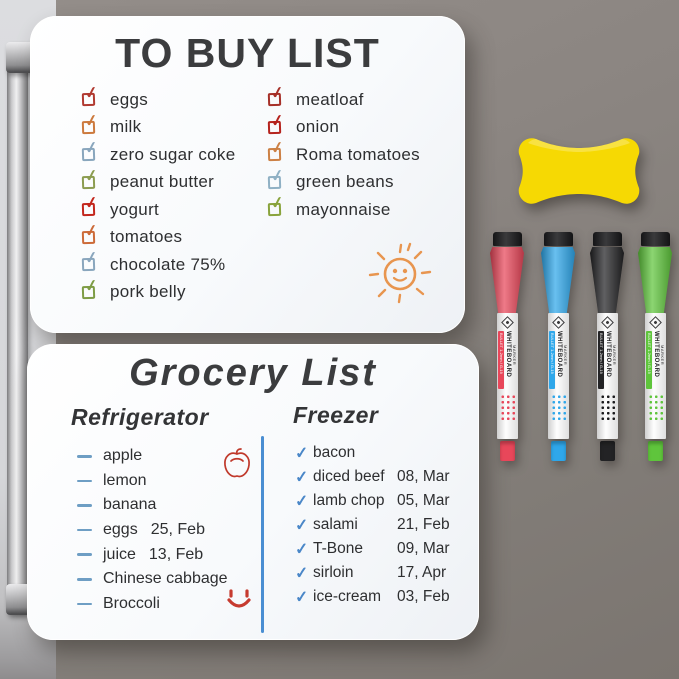 This screenshot has width=679, height=679. I want to click on to-buy-item-label: peanut butter, so click(162, 182).